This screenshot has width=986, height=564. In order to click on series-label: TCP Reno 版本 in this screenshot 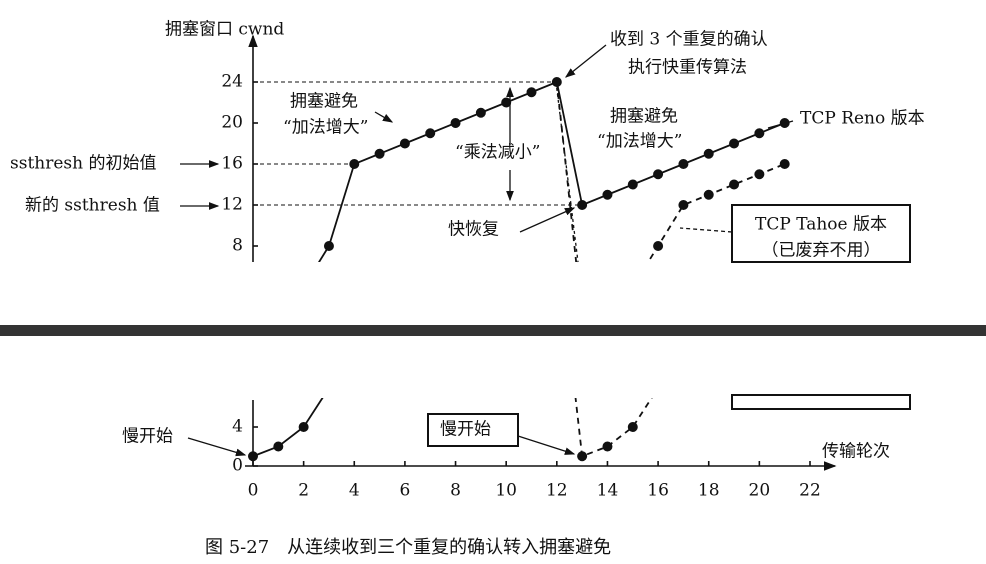, I will do `click(862, 119)`.